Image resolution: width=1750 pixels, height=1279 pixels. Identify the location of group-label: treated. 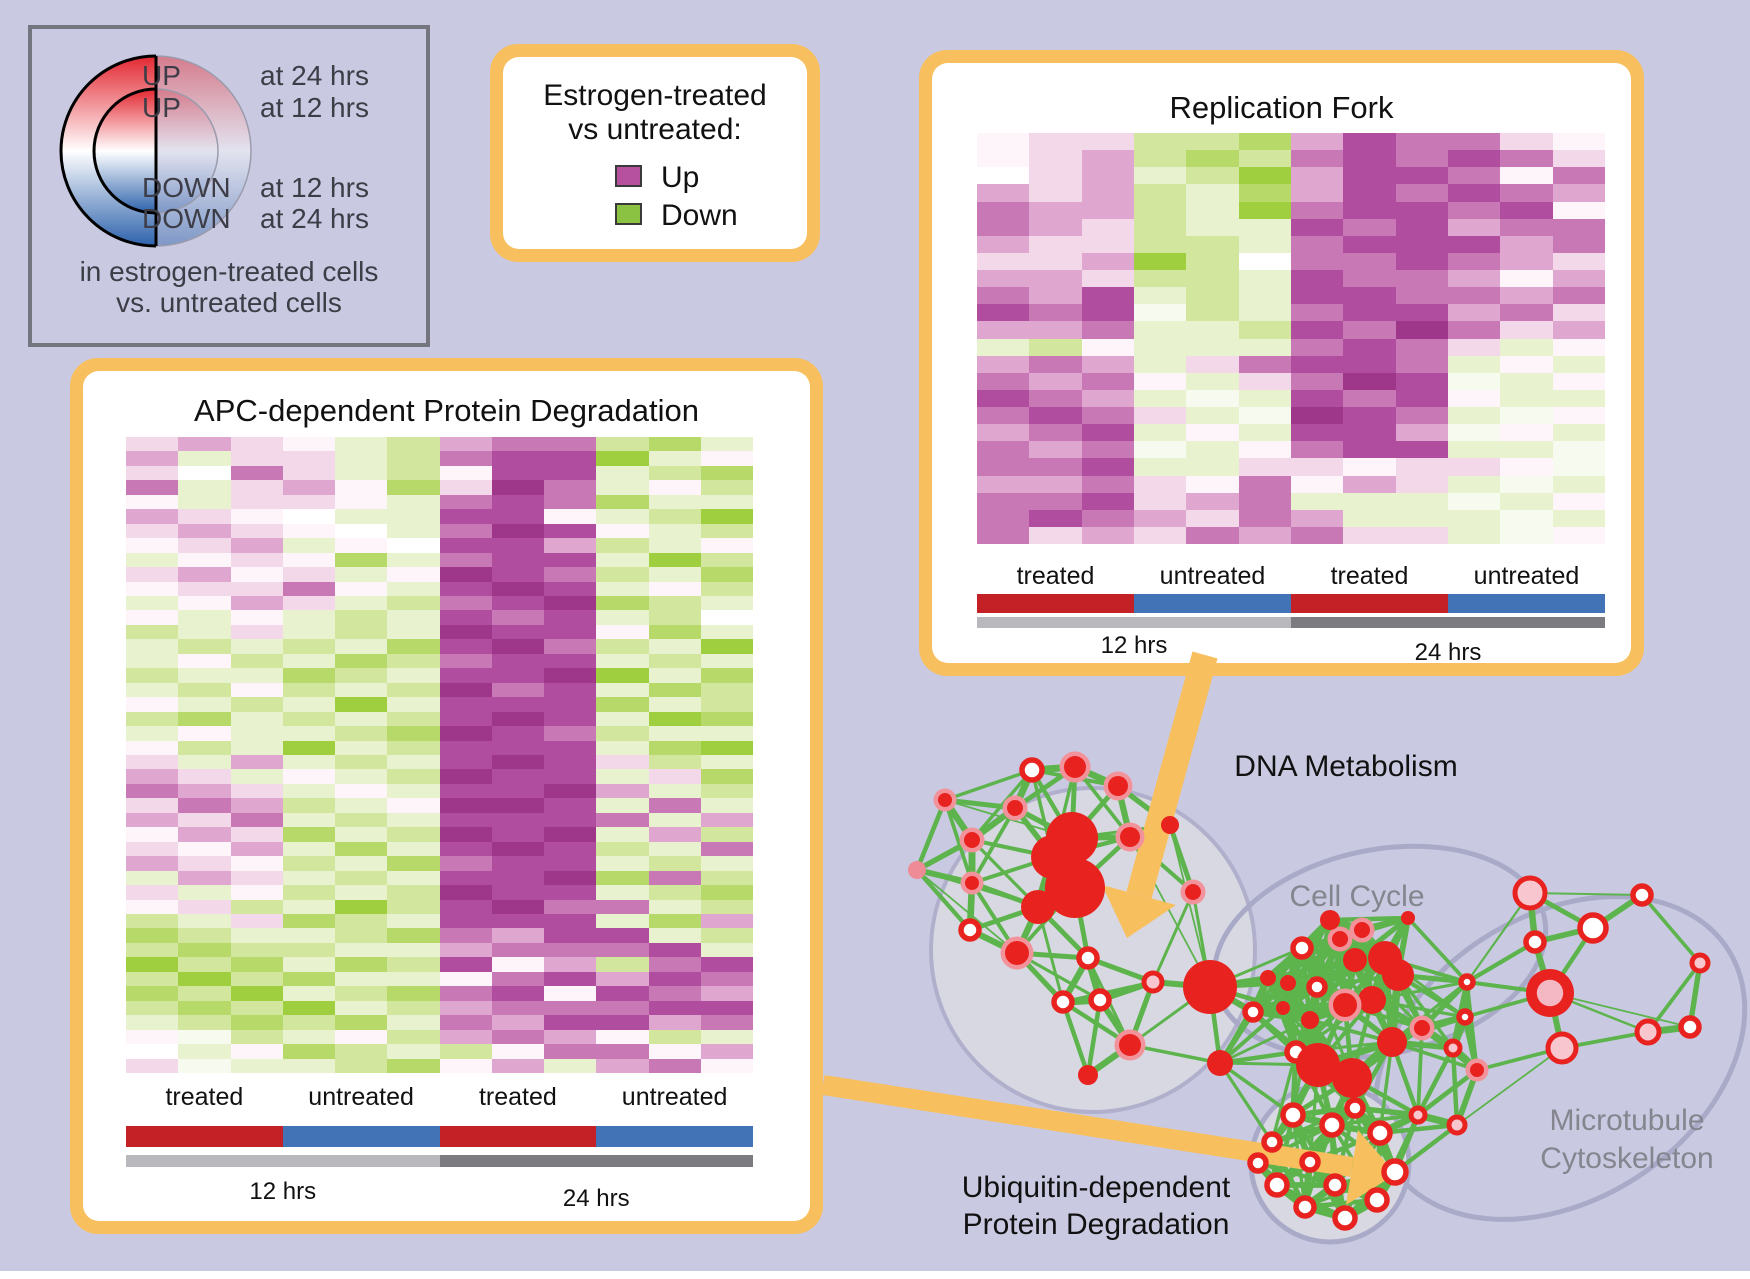
(1369, 576).